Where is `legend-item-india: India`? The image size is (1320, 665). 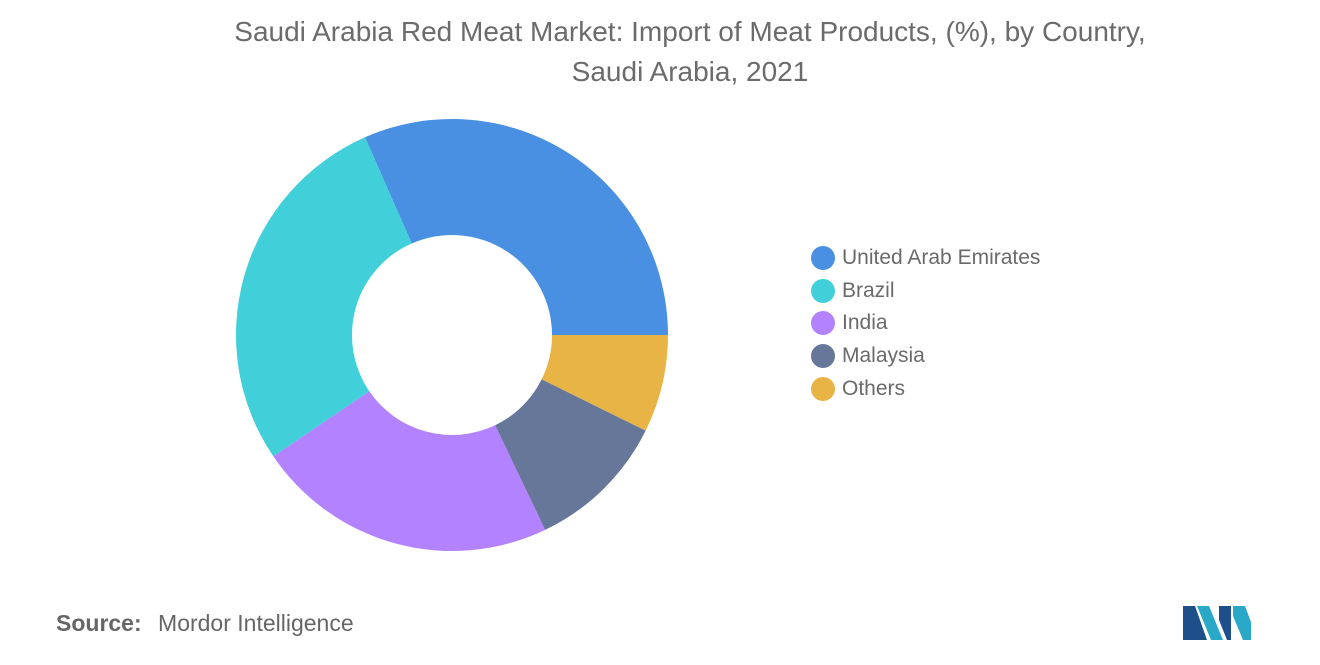
legend-item-india: India is located at coordinates (961, 323).